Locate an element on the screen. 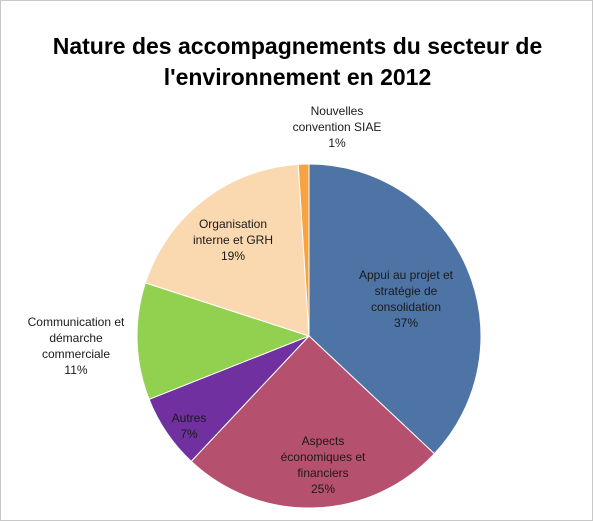  slice-label: Communication et démarche commerciale 11% is located at coordinates (76, 346).